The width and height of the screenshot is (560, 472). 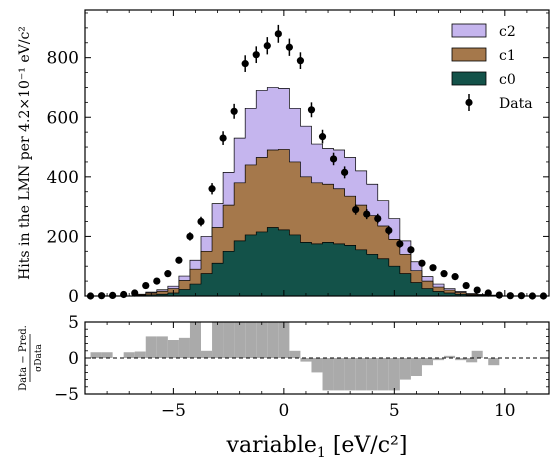 I want to click on residual-y-tick-labels: −5 0 5, so click(x=66, y=359).